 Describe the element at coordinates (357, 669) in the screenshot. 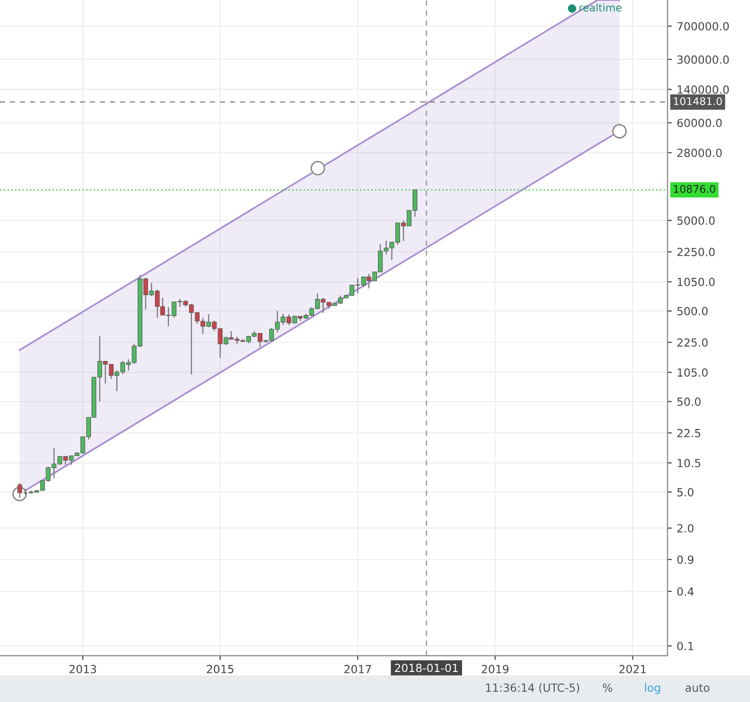

I see `x-tick-label: 2017` at that location.